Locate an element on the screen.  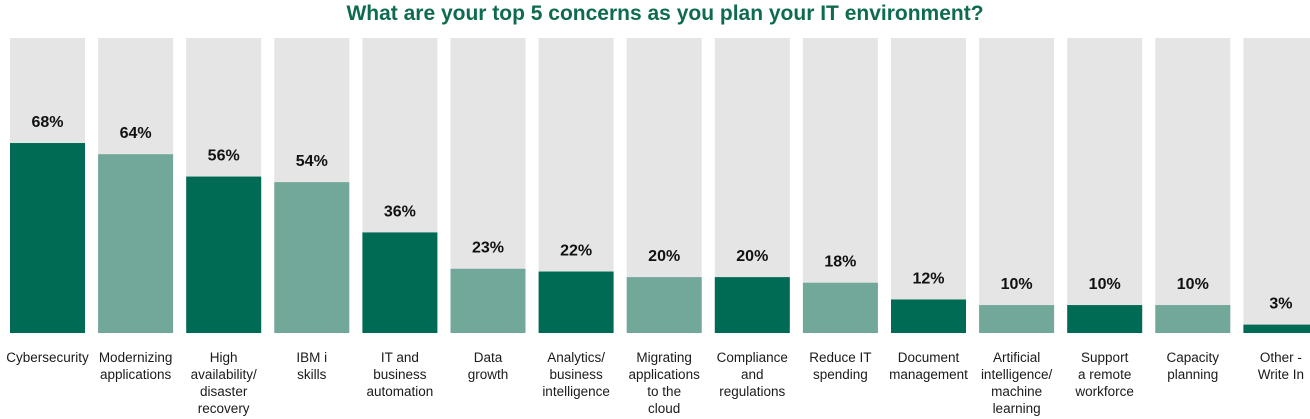
category-label-line: Other - is located at coordinates (1280, 357).